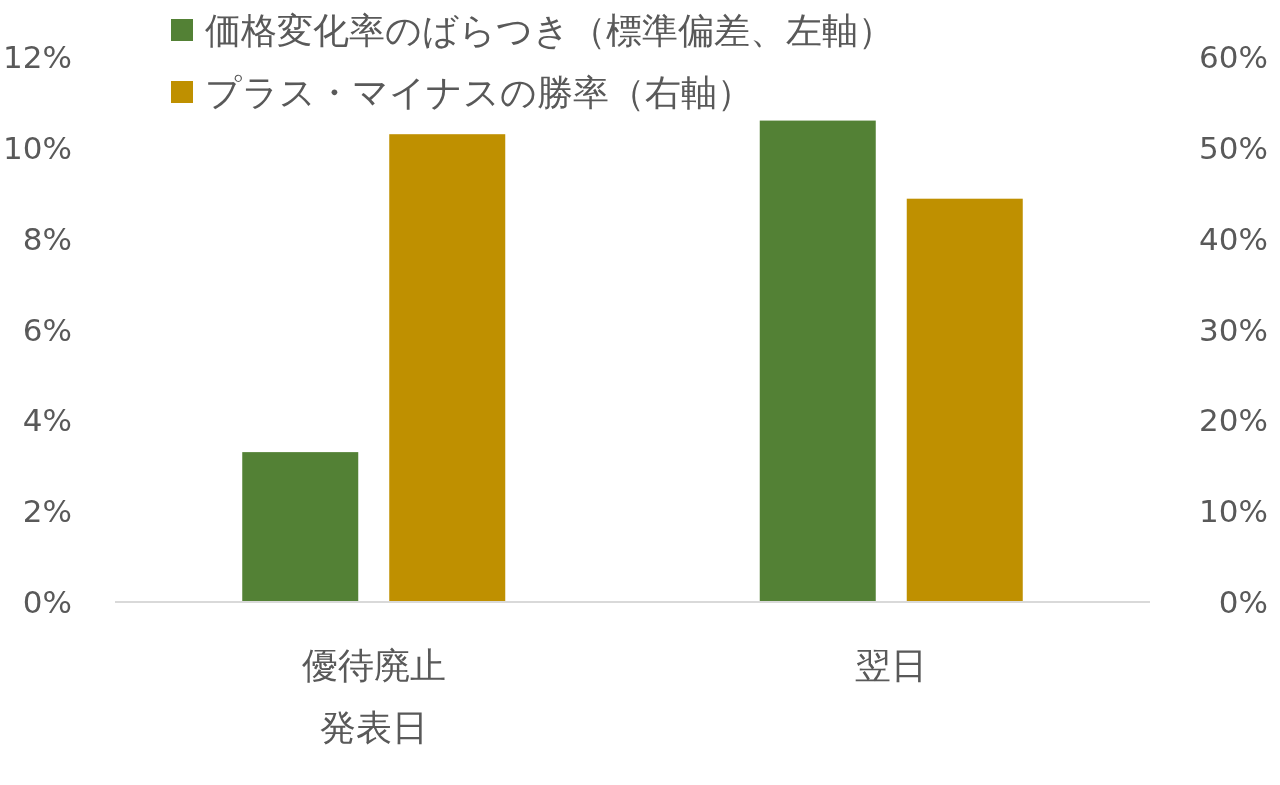 This screenshot has width=1280, height=785. What do you see at coordinates (37, 147) in the screenshot?
I see `y-tick-label: 10%` at bounding box center [37, 147].